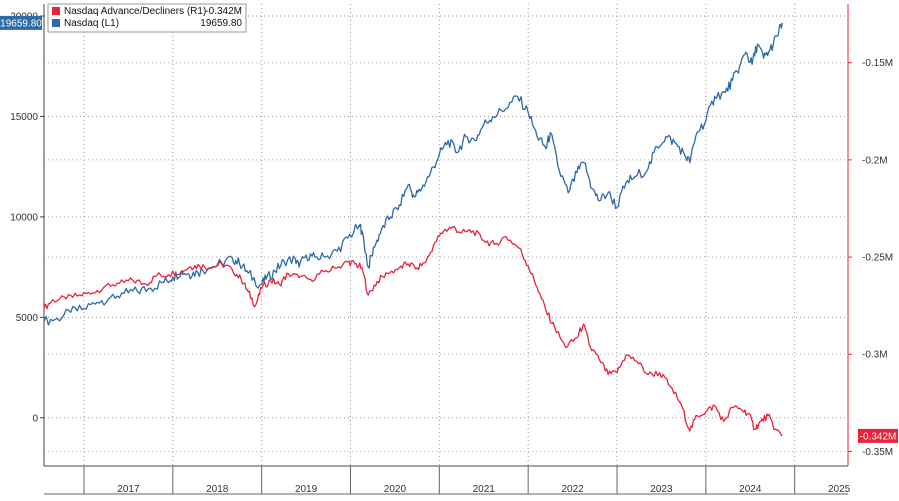  What do you see at coordinates (217, 489) in the screenshot?
I see `x-tick-label: 2018` at bounding box center [217, 489].